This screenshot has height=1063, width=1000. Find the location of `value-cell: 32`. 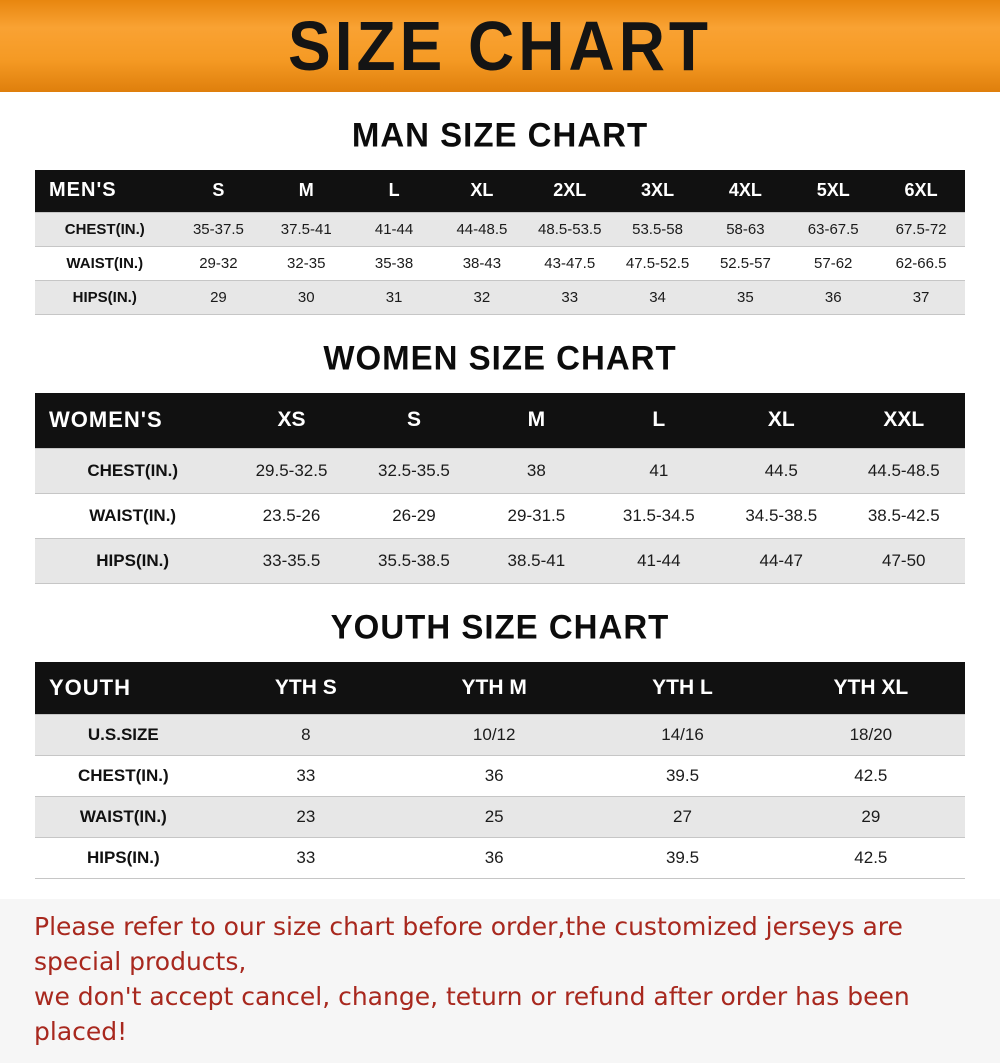

value-cell: 32 is located at coordinates (481, 297).